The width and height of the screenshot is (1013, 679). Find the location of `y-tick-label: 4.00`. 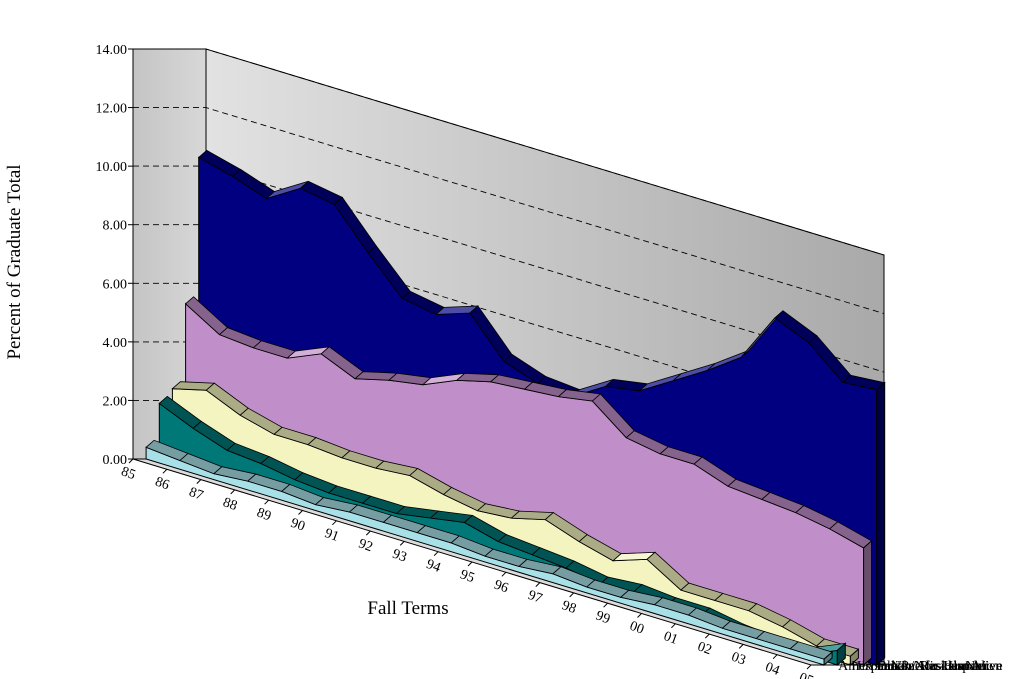

y-tick-label: 4.00 is located at coordinates (115, 343).